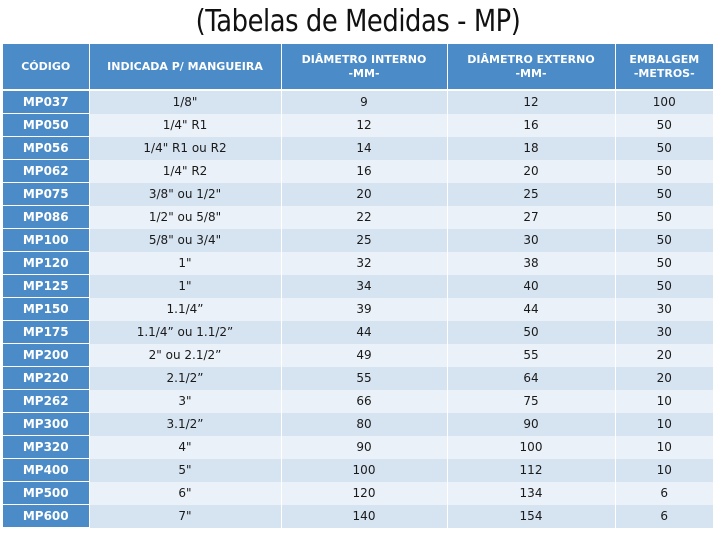  Describe the element at coordinates (185, 355) in the screenshot. I see `cell-indicada: 2" ou 2.1/2”` at that location.